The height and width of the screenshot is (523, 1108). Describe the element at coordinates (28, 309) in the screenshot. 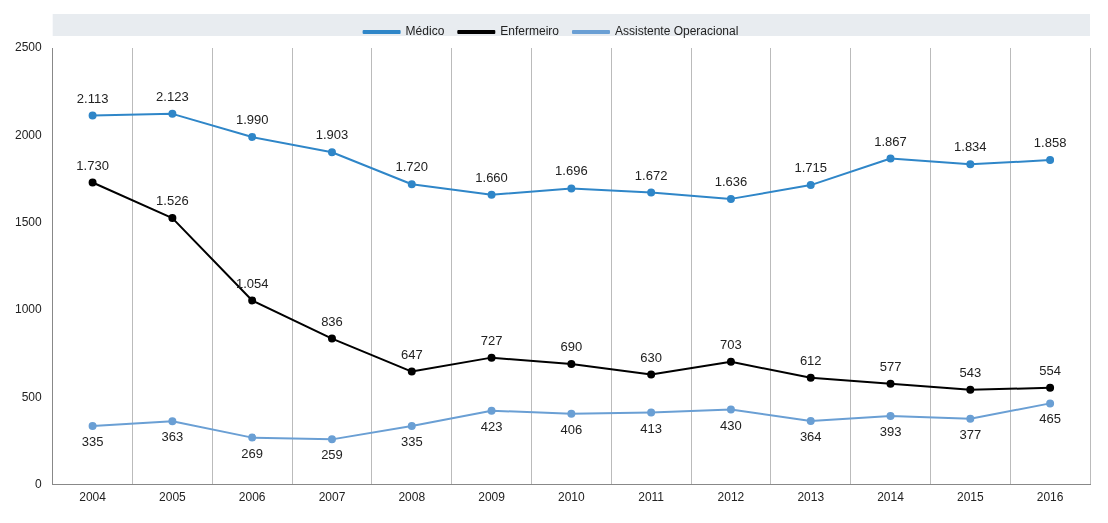

I see `y-tick-label: 1000` at that location.